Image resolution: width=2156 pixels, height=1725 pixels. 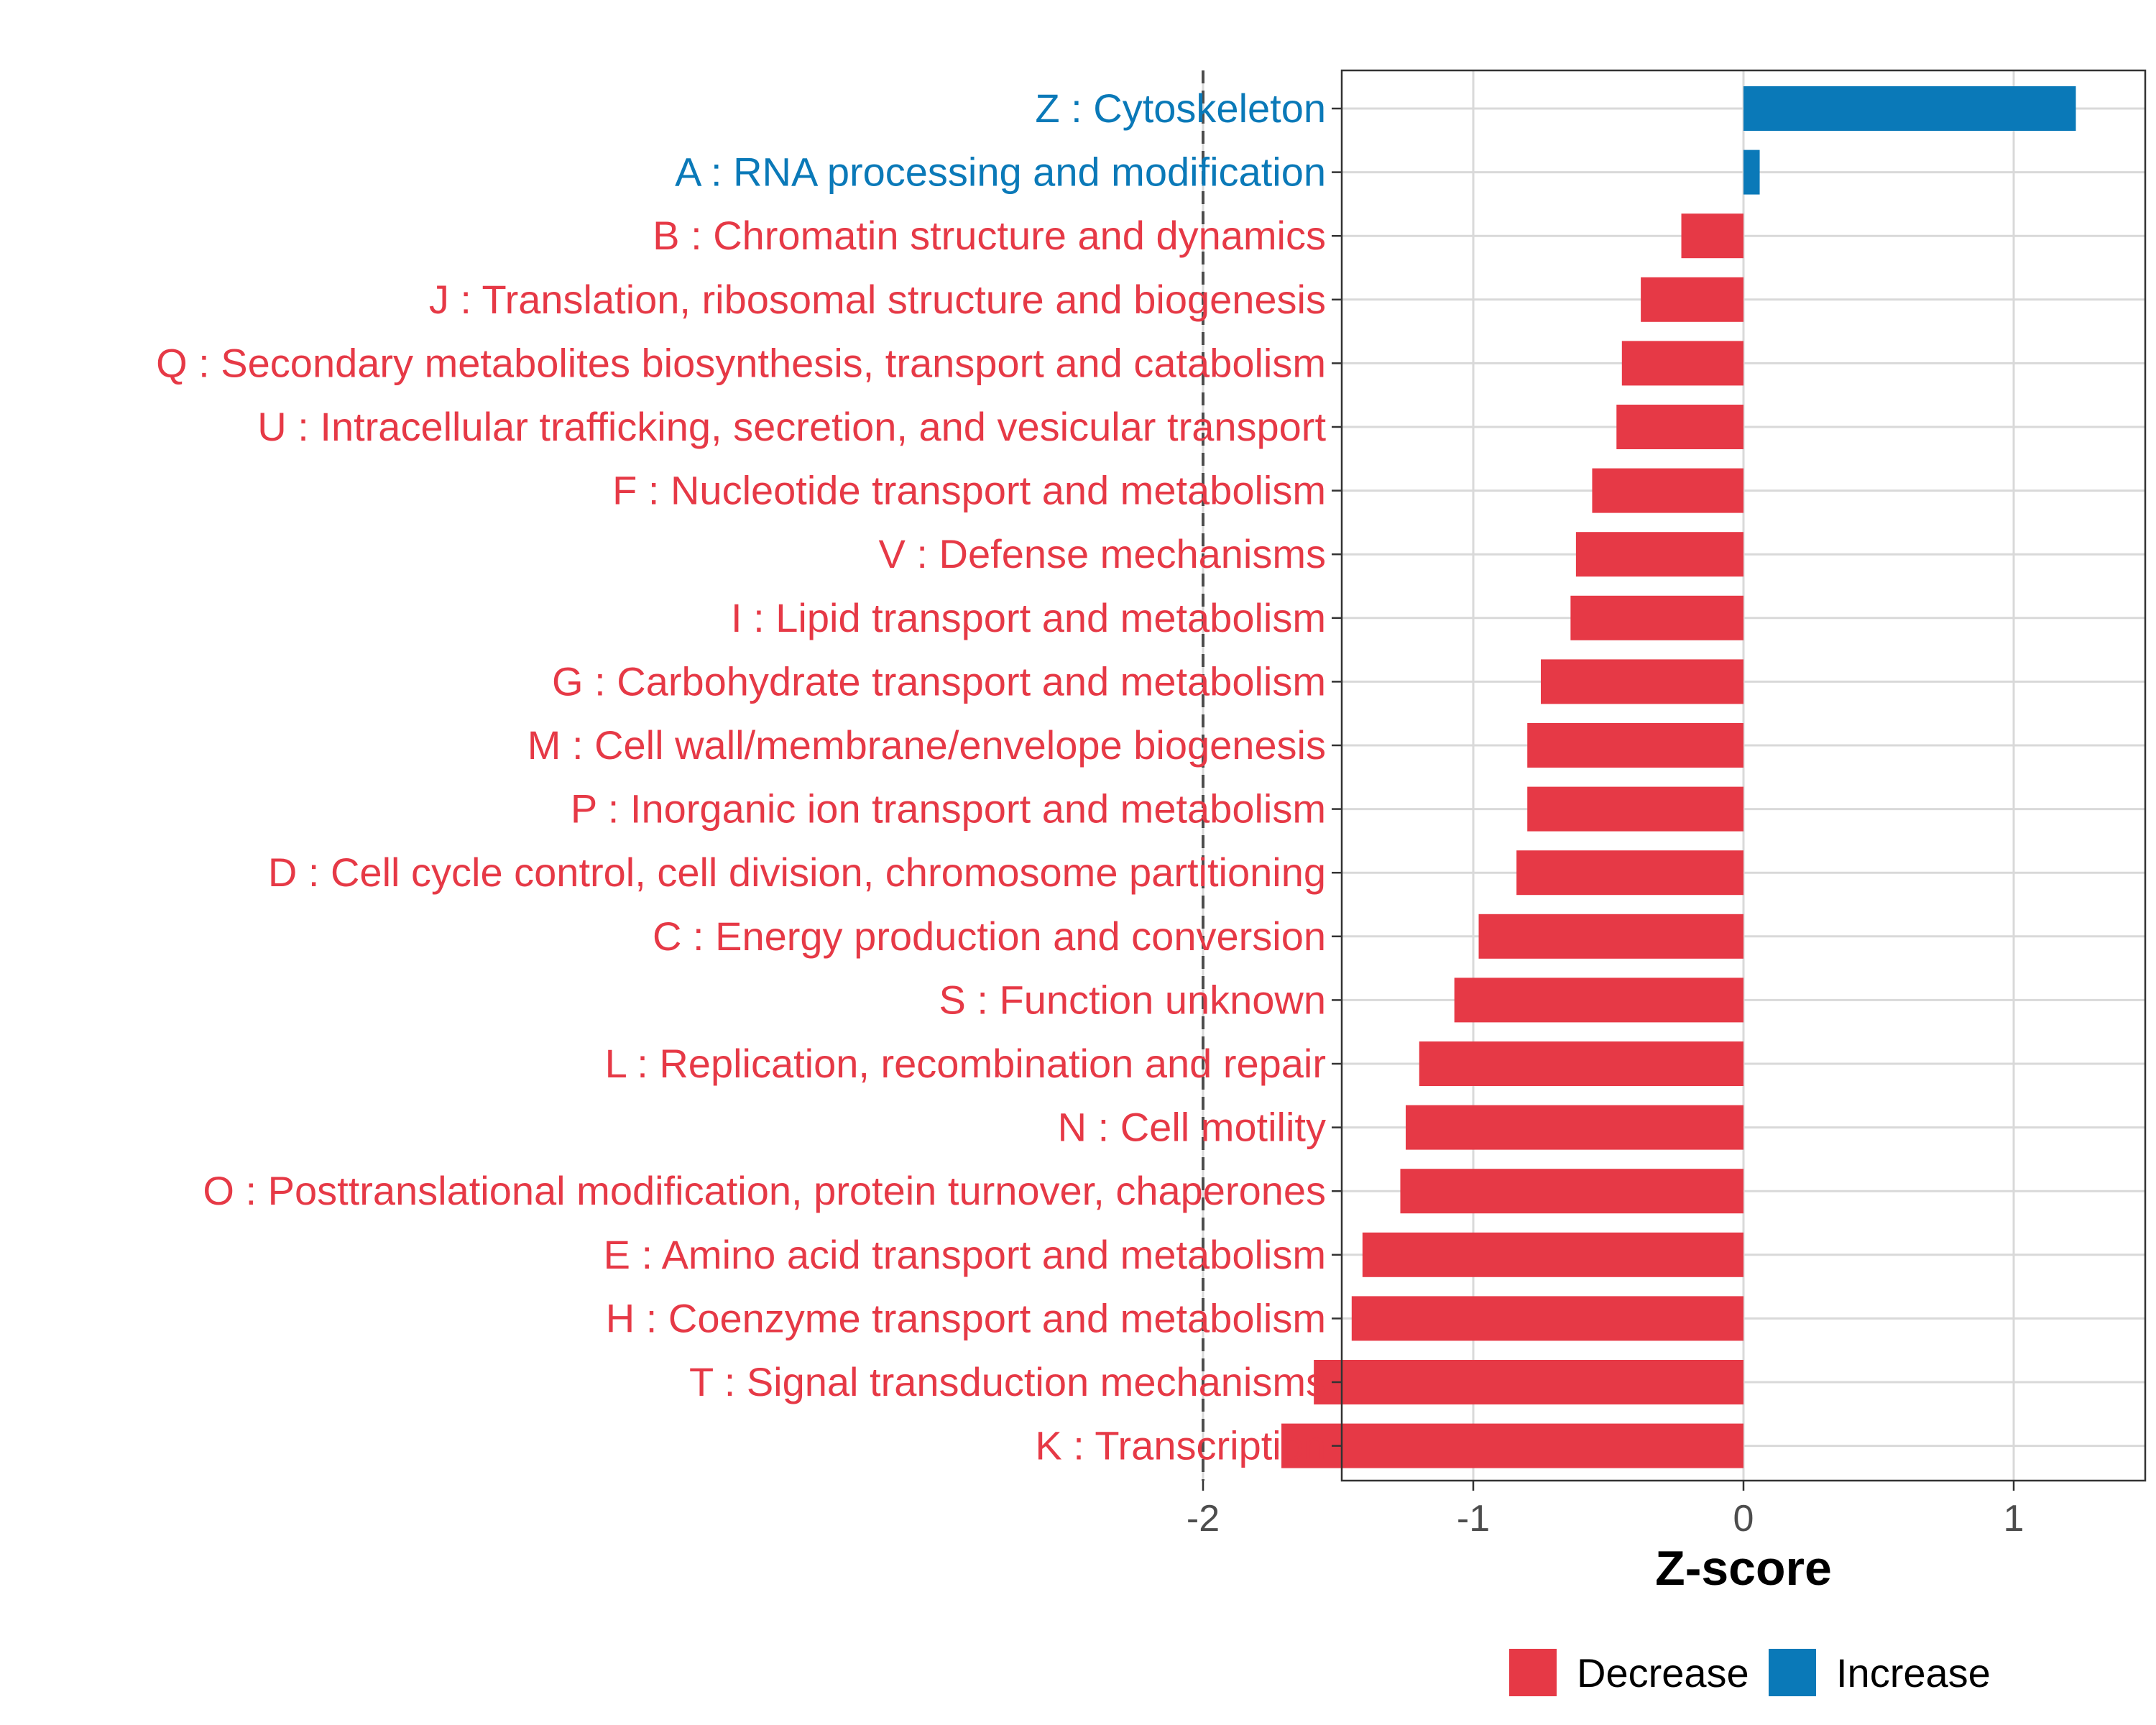 What do you see at coordinates (1792, 1672) in the screenshot?
I see `legend-swatch-increase` at bounding box center [1792, 1672].